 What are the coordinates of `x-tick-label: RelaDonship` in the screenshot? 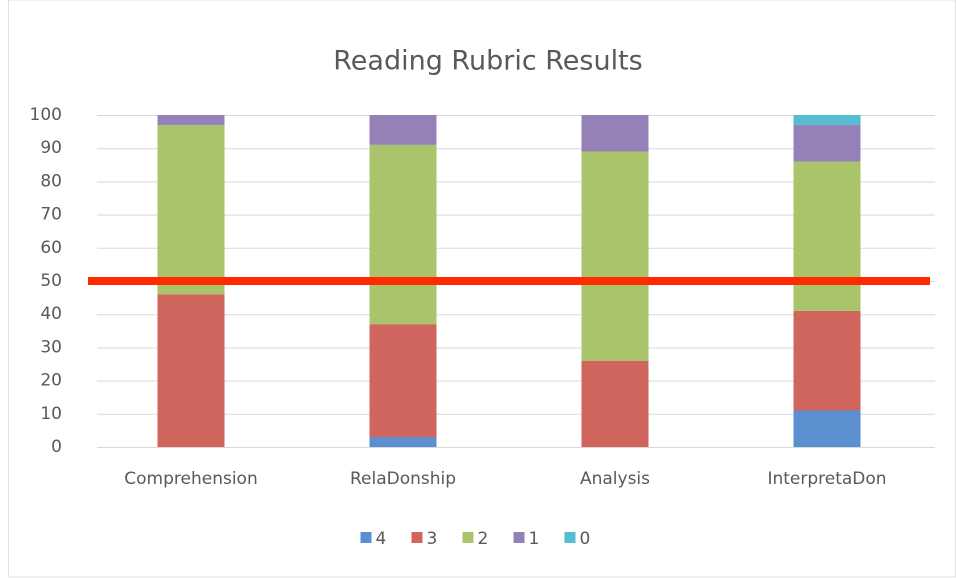 It's located at (403, 479).